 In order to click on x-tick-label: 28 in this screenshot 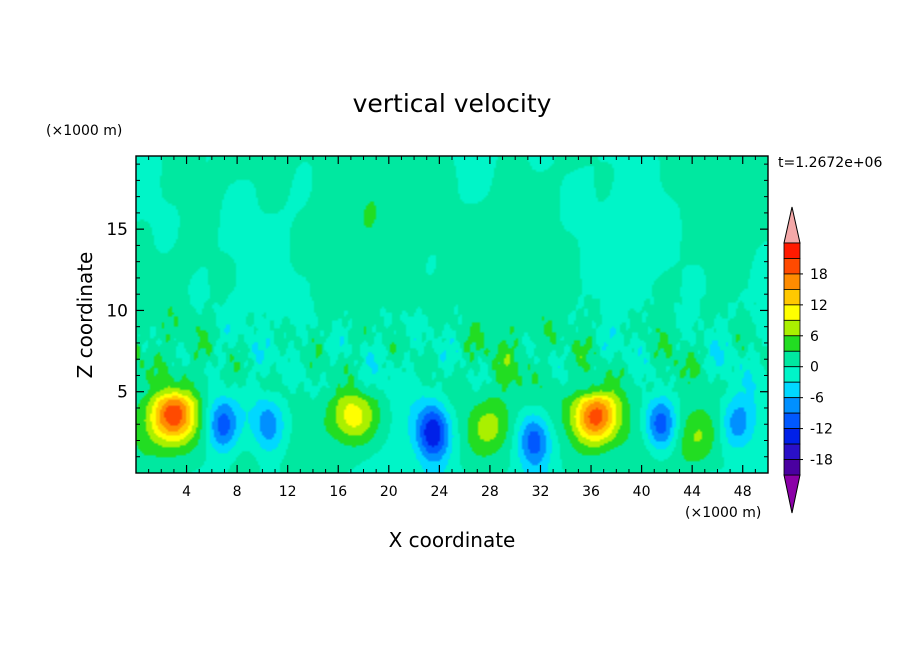, I will do `click(490, 492)`.